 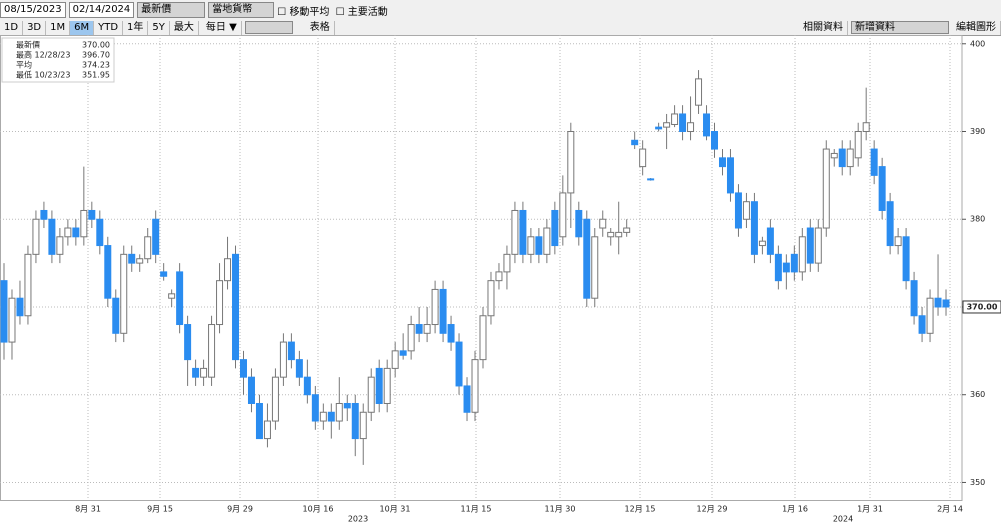 I want to click on year-label: 2023, so click(x=358, y=519).